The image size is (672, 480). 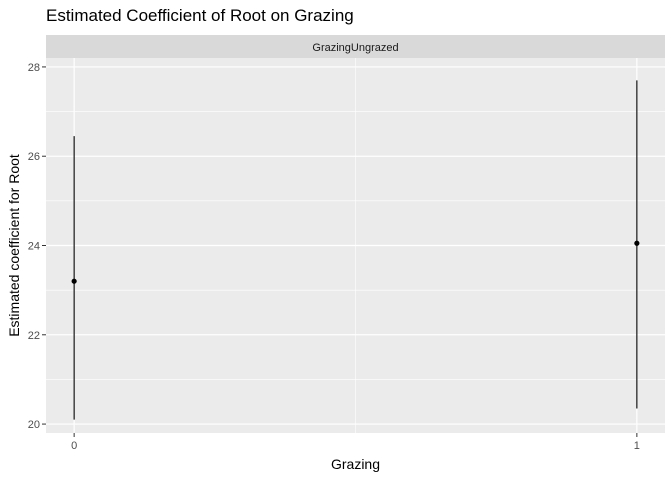 I want to click on facet-strip-label: GrazingUngrazed, so click(x=355, y=48).